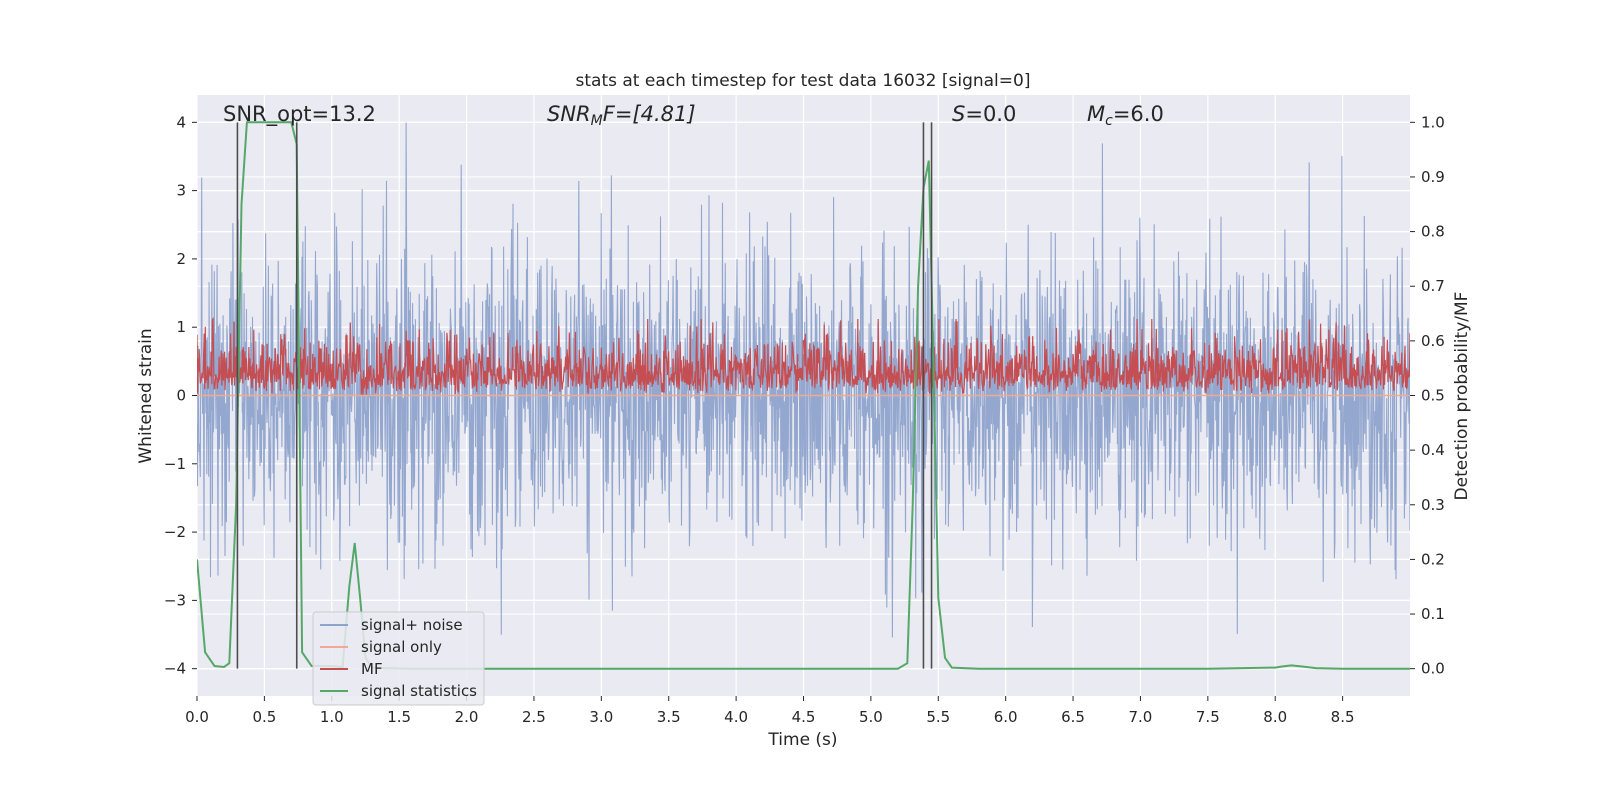  Describe the element at coordinates (1433, 450) in the screenshot. I see `y-tick-label-right: 0.4` at that location.